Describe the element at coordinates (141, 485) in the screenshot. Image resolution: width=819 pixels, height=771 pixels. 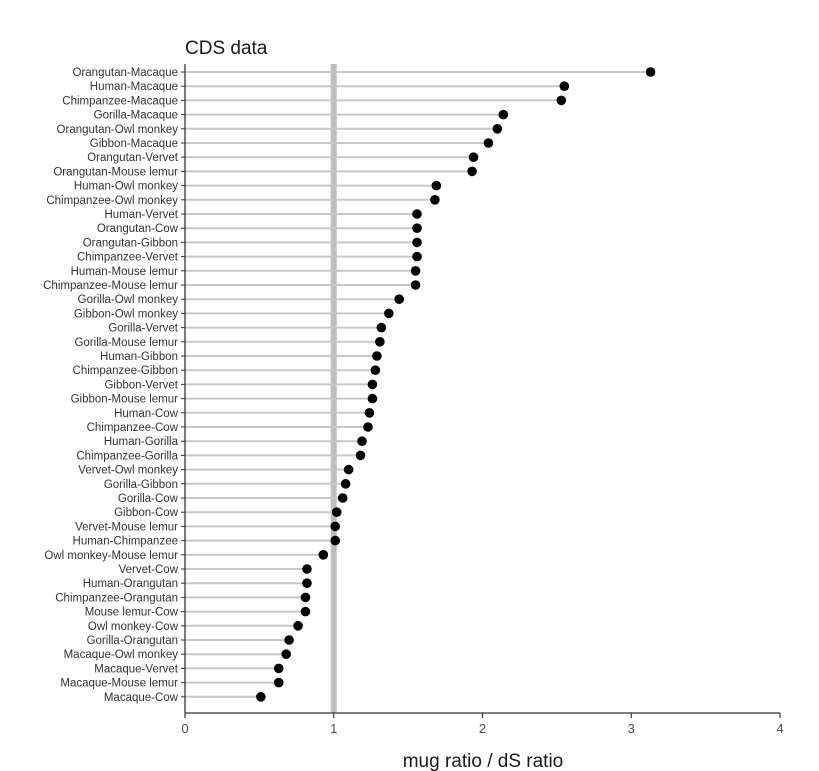
I see `category-label: Gorilla-Gibbon` at that location.